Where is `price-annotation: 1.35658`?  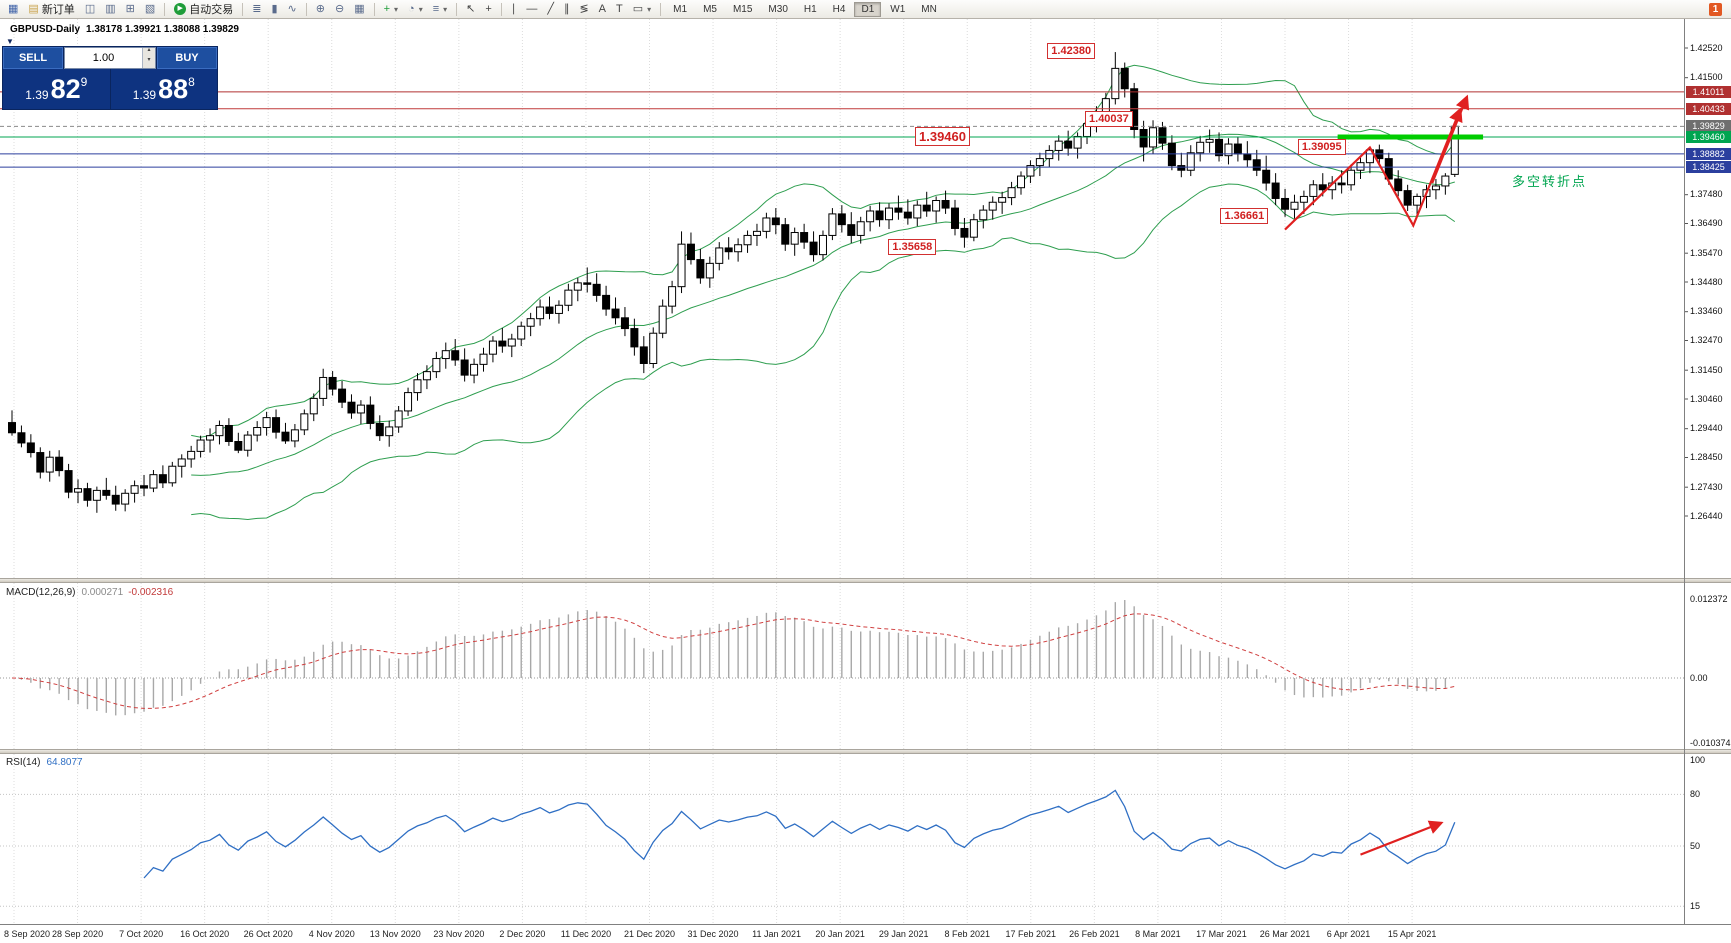
price-annotation: 1.35658 is located at coordinates (912, 246).